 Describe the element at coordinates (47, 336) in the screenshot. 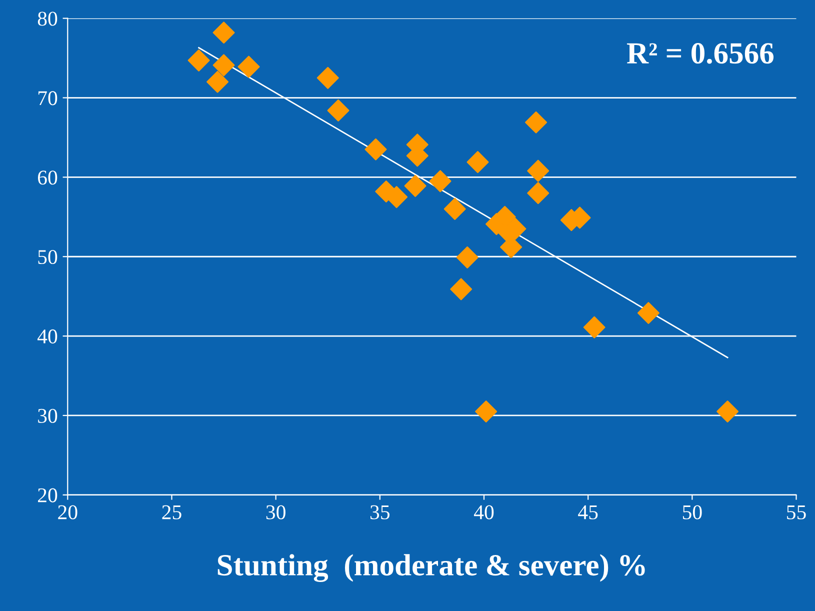

I see `y-tick-label: 40` at that location.